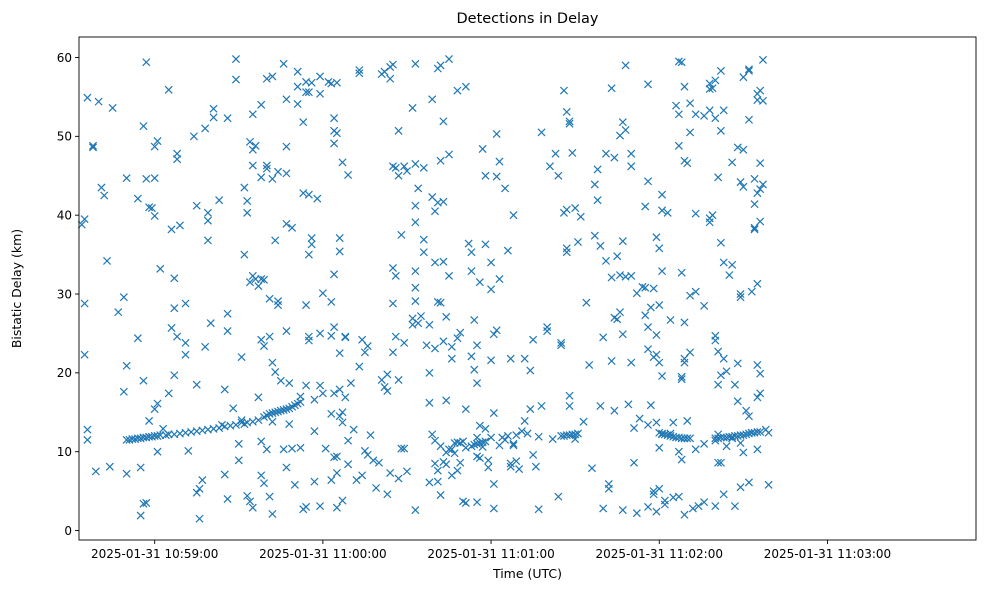 The width and height of the screenshot is (989, 590). Describe the element at coordinates (64, 452) in the screenshot. I see `y-tick-label: 10` at that location.